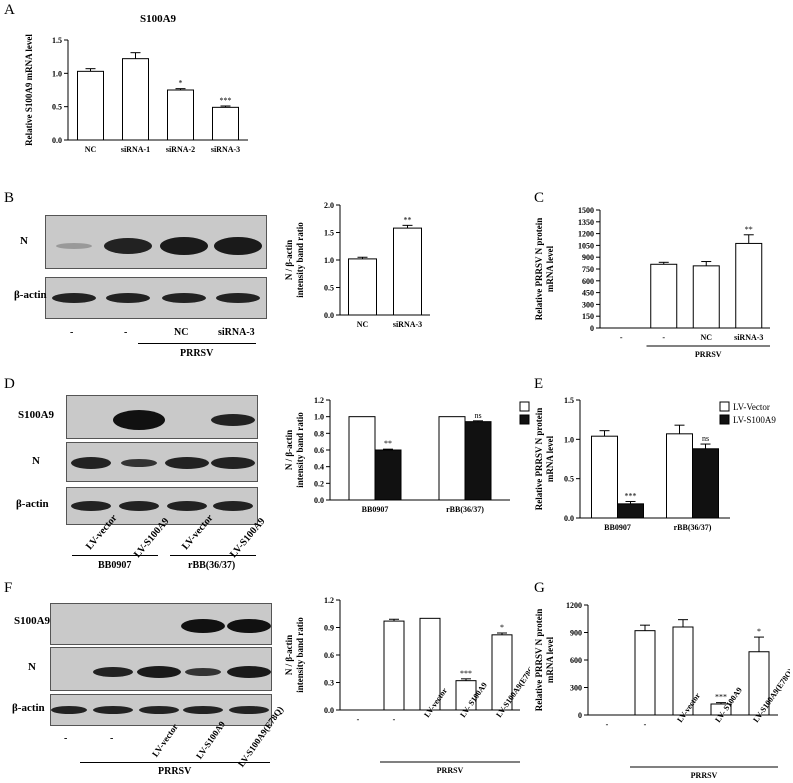  What do you see at coordinates (181, 332) in the screenshot?
I see `blot-b-lane: NC` at bounding box center [181, 332].